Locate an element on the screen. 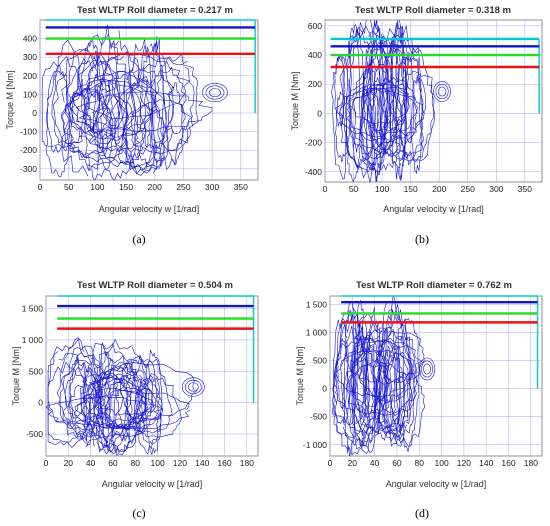  x-tick-label: 200 is located at coordinates (155, 187).